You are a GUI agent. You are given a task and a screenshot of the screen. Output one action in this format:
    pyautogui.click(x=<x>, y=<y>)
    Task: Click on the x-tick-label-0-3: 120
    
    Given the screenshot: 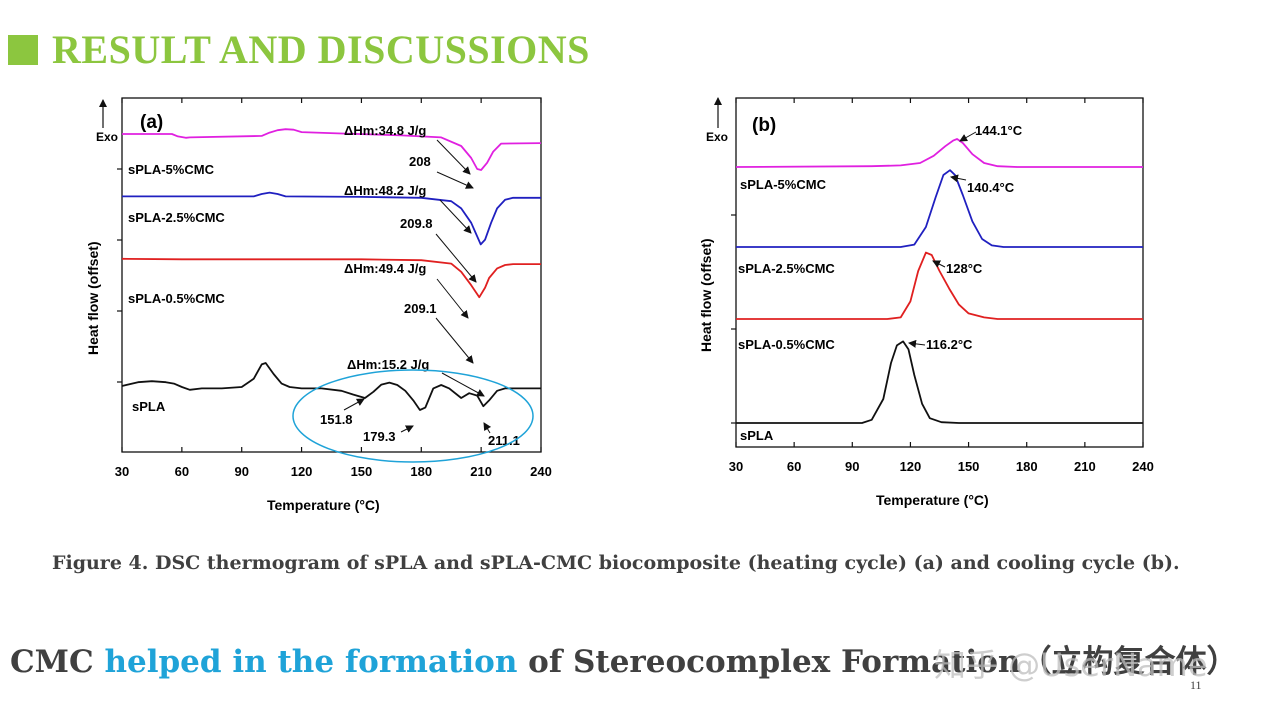 What is the action you would take?
    pyautogui.click(x=302, y=471)
    